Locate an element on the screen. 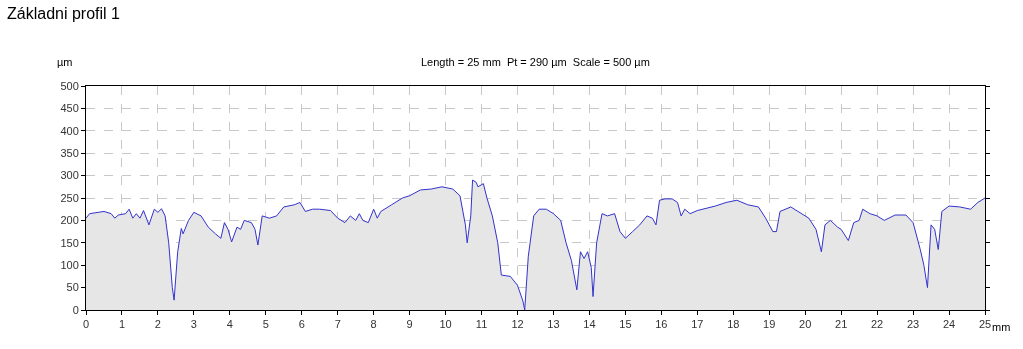  y-tick-label: 0 is located at coordinates (75, 309).